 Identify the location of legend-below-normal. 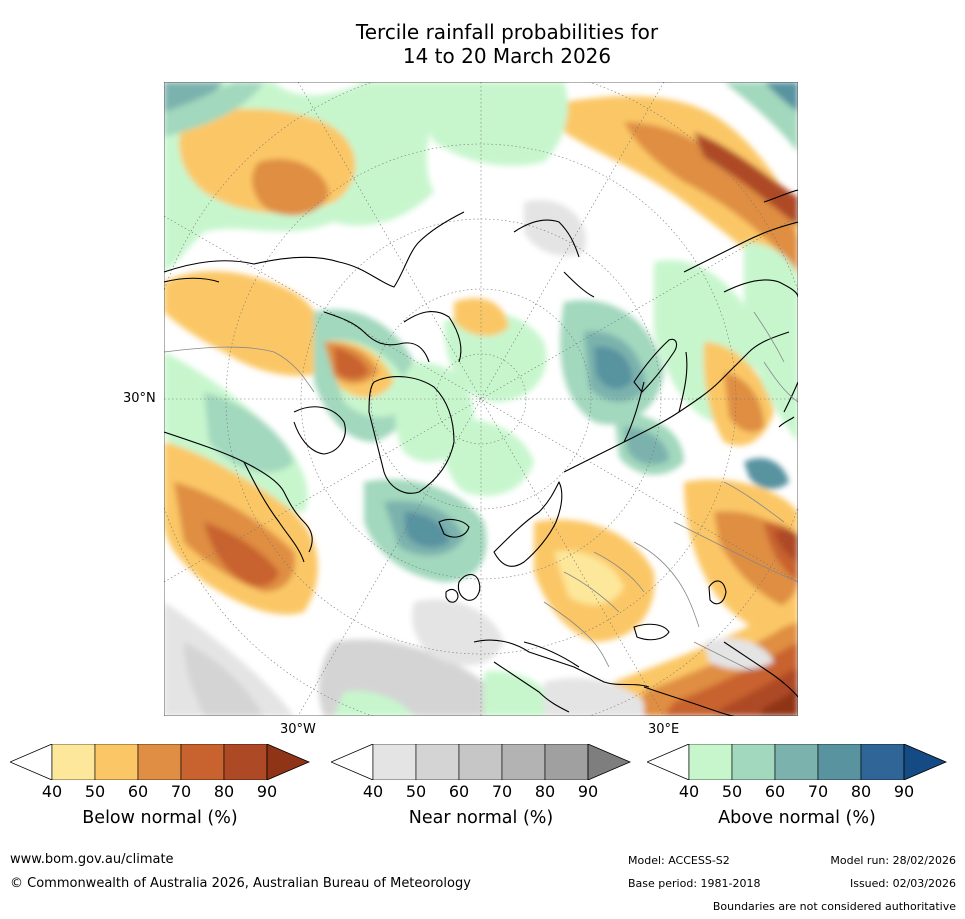
(160, 762).